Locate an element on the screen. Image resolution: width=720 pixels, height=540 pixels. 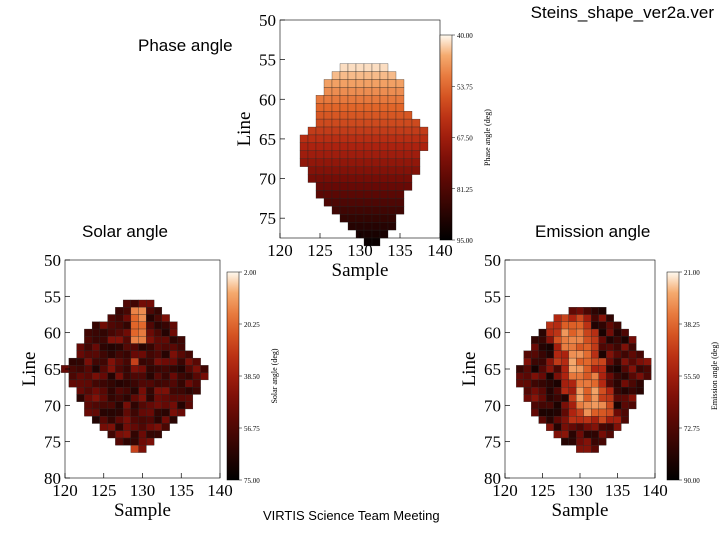
y-axis-label: Line is located at coordinates (29, 369).